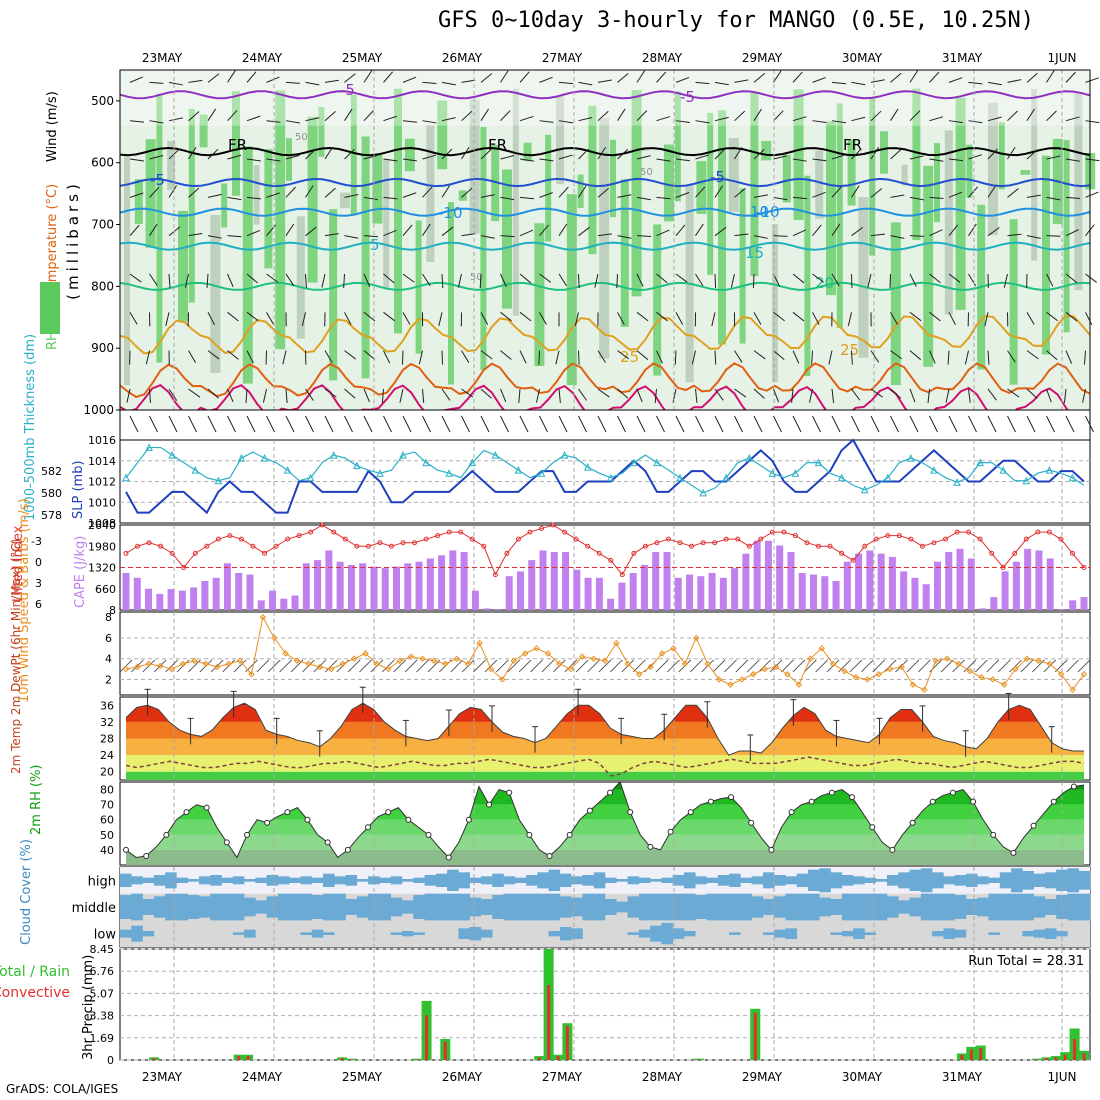 This screenshot has width=1100, height=1100. Describe the element at coordinates (605, 182) in the screenshot. I see `isotherm--5` at that location.